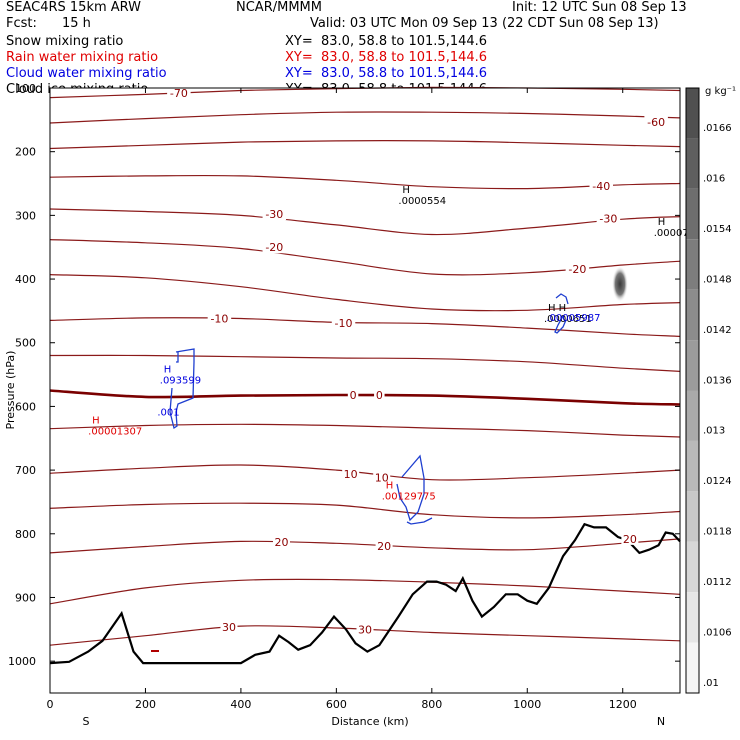 The width and height of the screenshot is (740, 740). I want to click on maximum-value: .00005987, so click(573, 318).